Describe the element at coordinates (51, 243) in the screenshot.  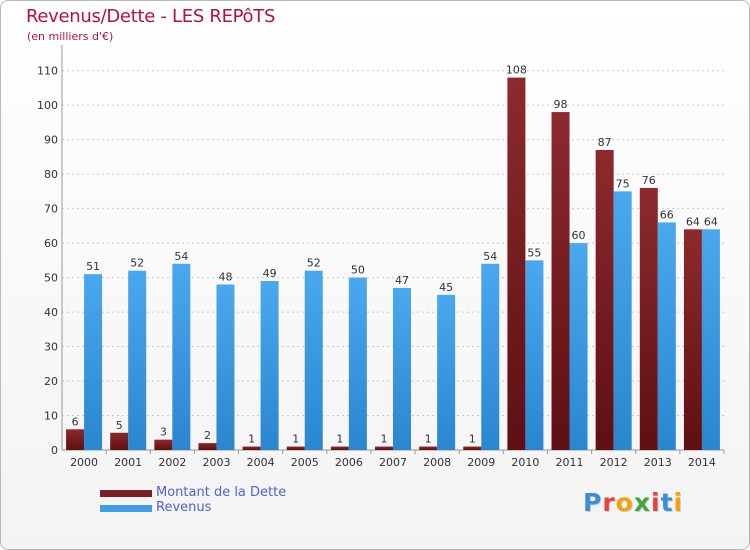
I see `y-tick-label: 60` at that location.